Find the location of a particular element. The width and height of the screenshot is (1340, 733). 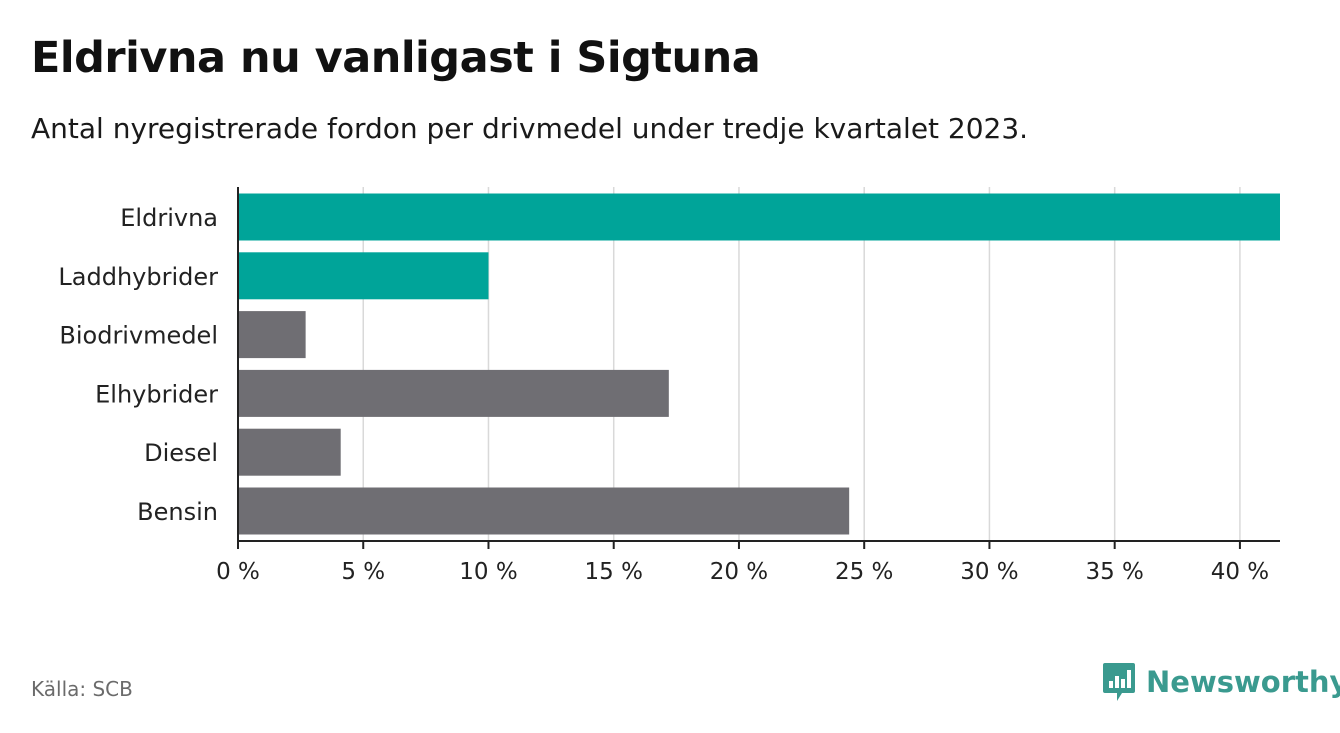

brand-name: Newsworthy is located at coordinates (1243, 682).